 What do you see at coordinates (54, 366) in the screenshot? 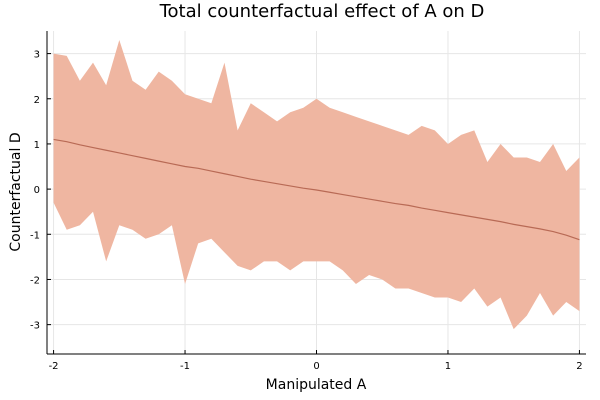
I see `x-tick-label: -2` at bounding box center [54, 366].